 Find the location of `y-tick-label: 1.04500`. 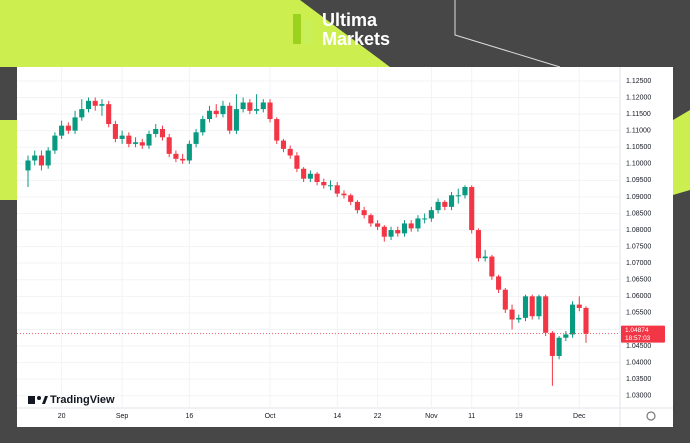

y-tick-label: 1.04500 is located at coordinates (638, 346).